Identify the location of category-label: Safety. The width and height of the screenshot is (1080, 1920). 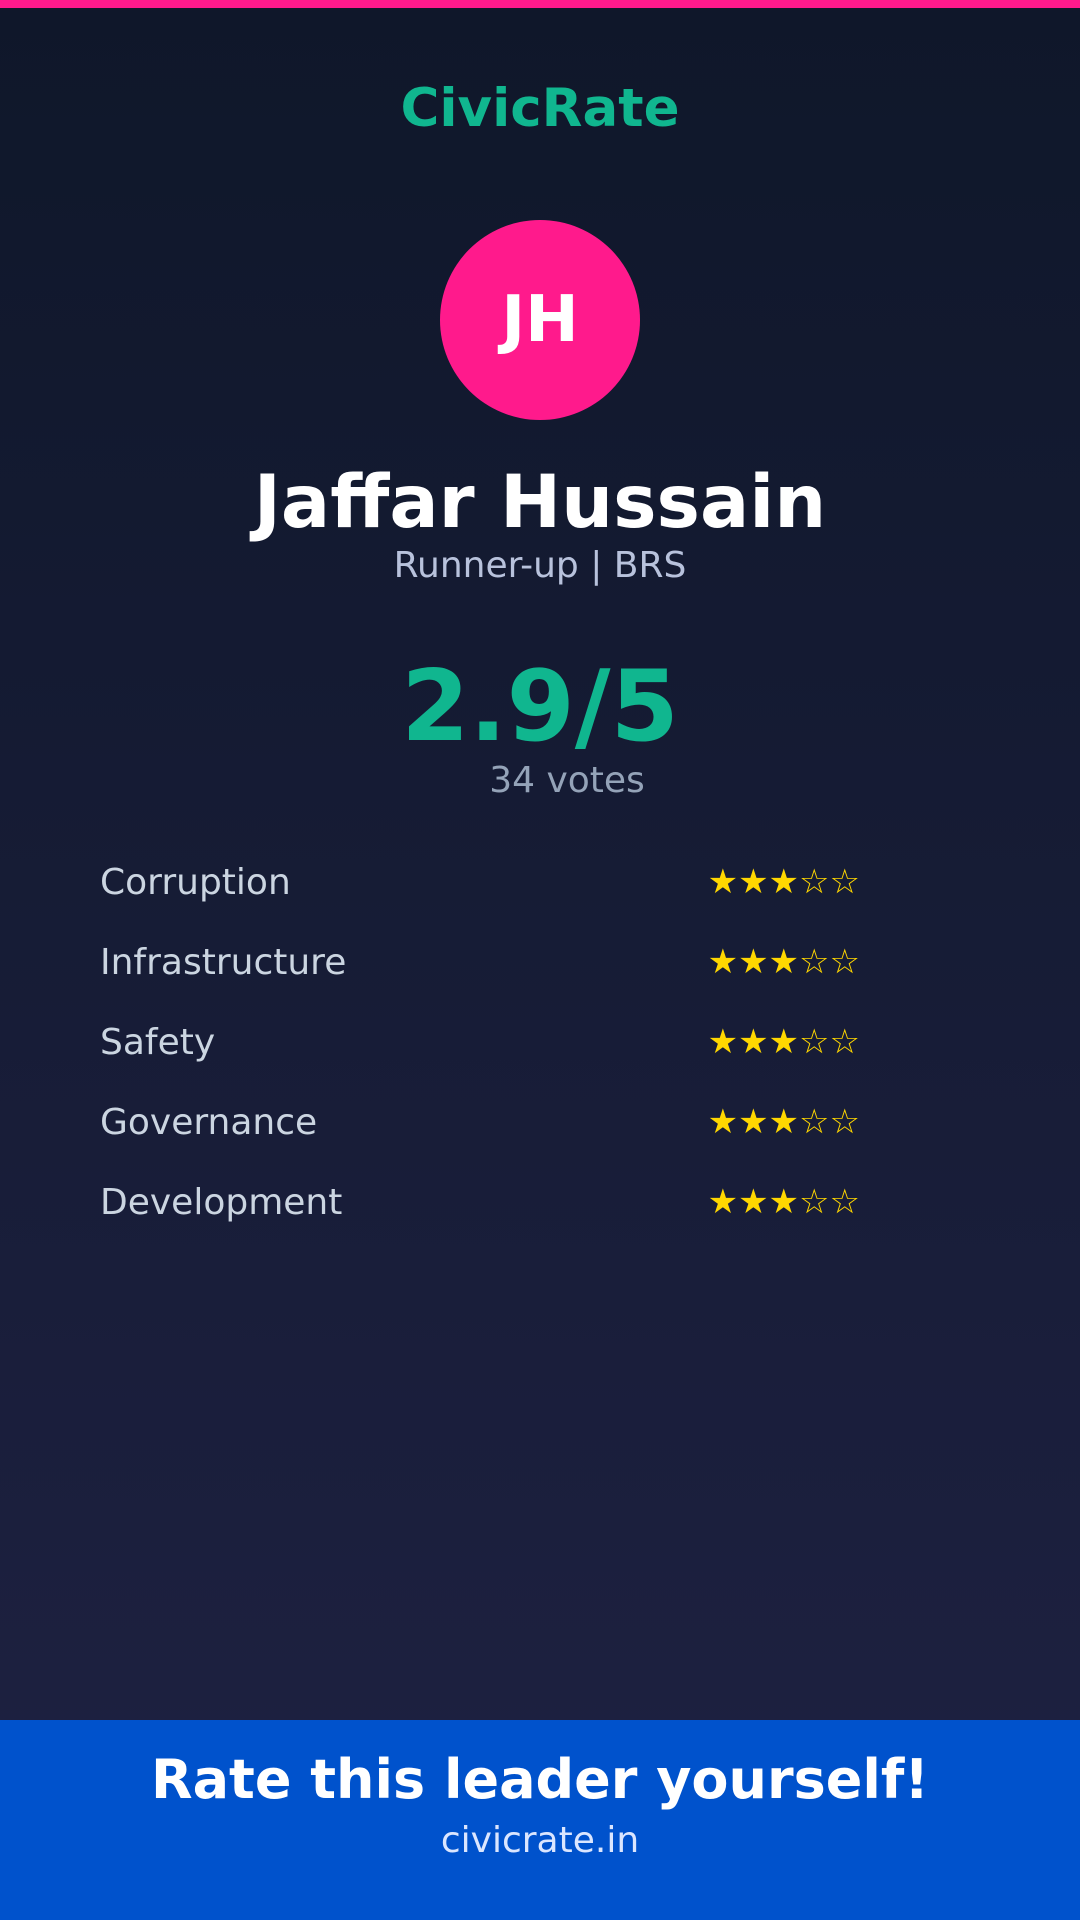
(158, 1042).